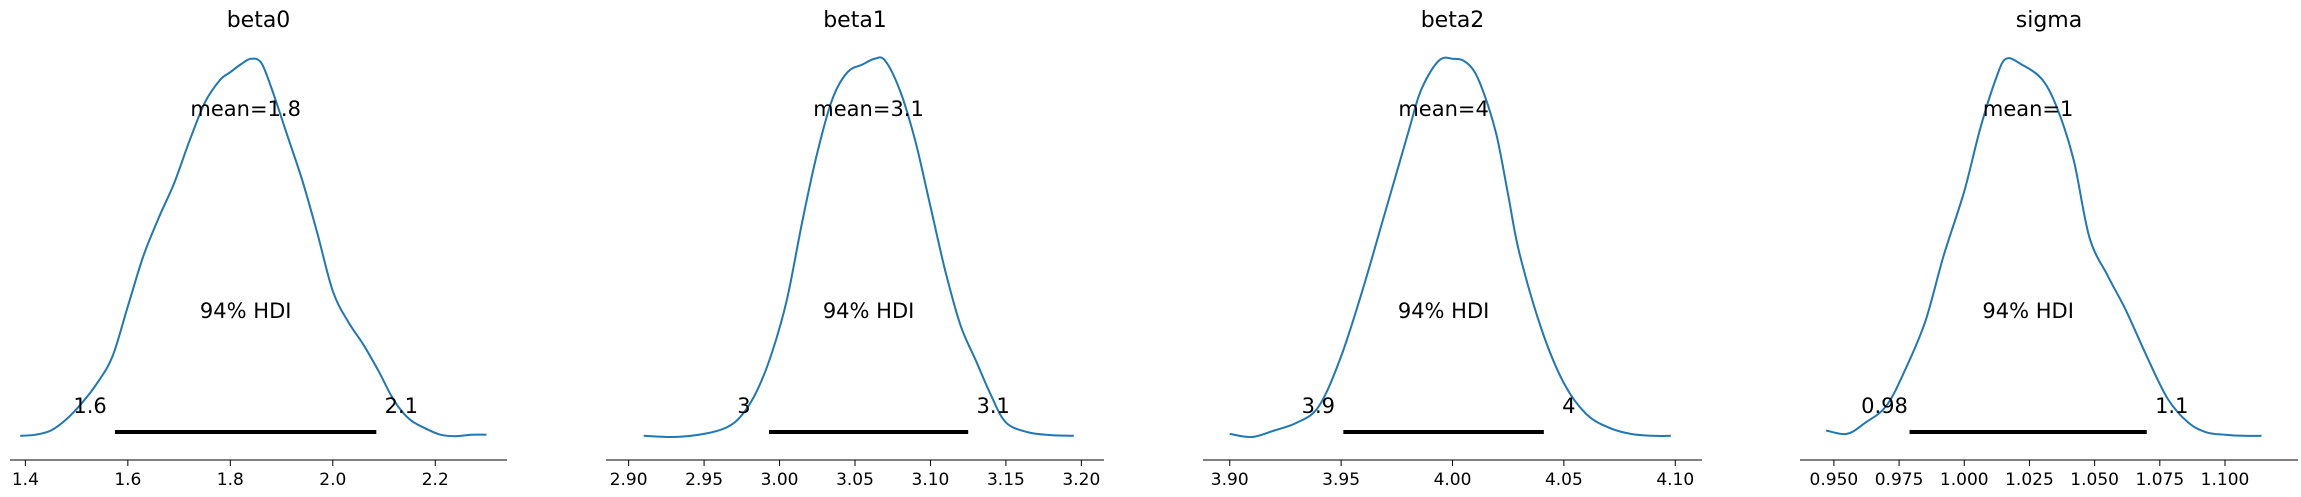 The width and height of the screenshot is (2301, 497). What do you see at coordinates (629, 480) in the screenshot?
I see `x-tick-label: 2.90` at bounding box center [629, 480].